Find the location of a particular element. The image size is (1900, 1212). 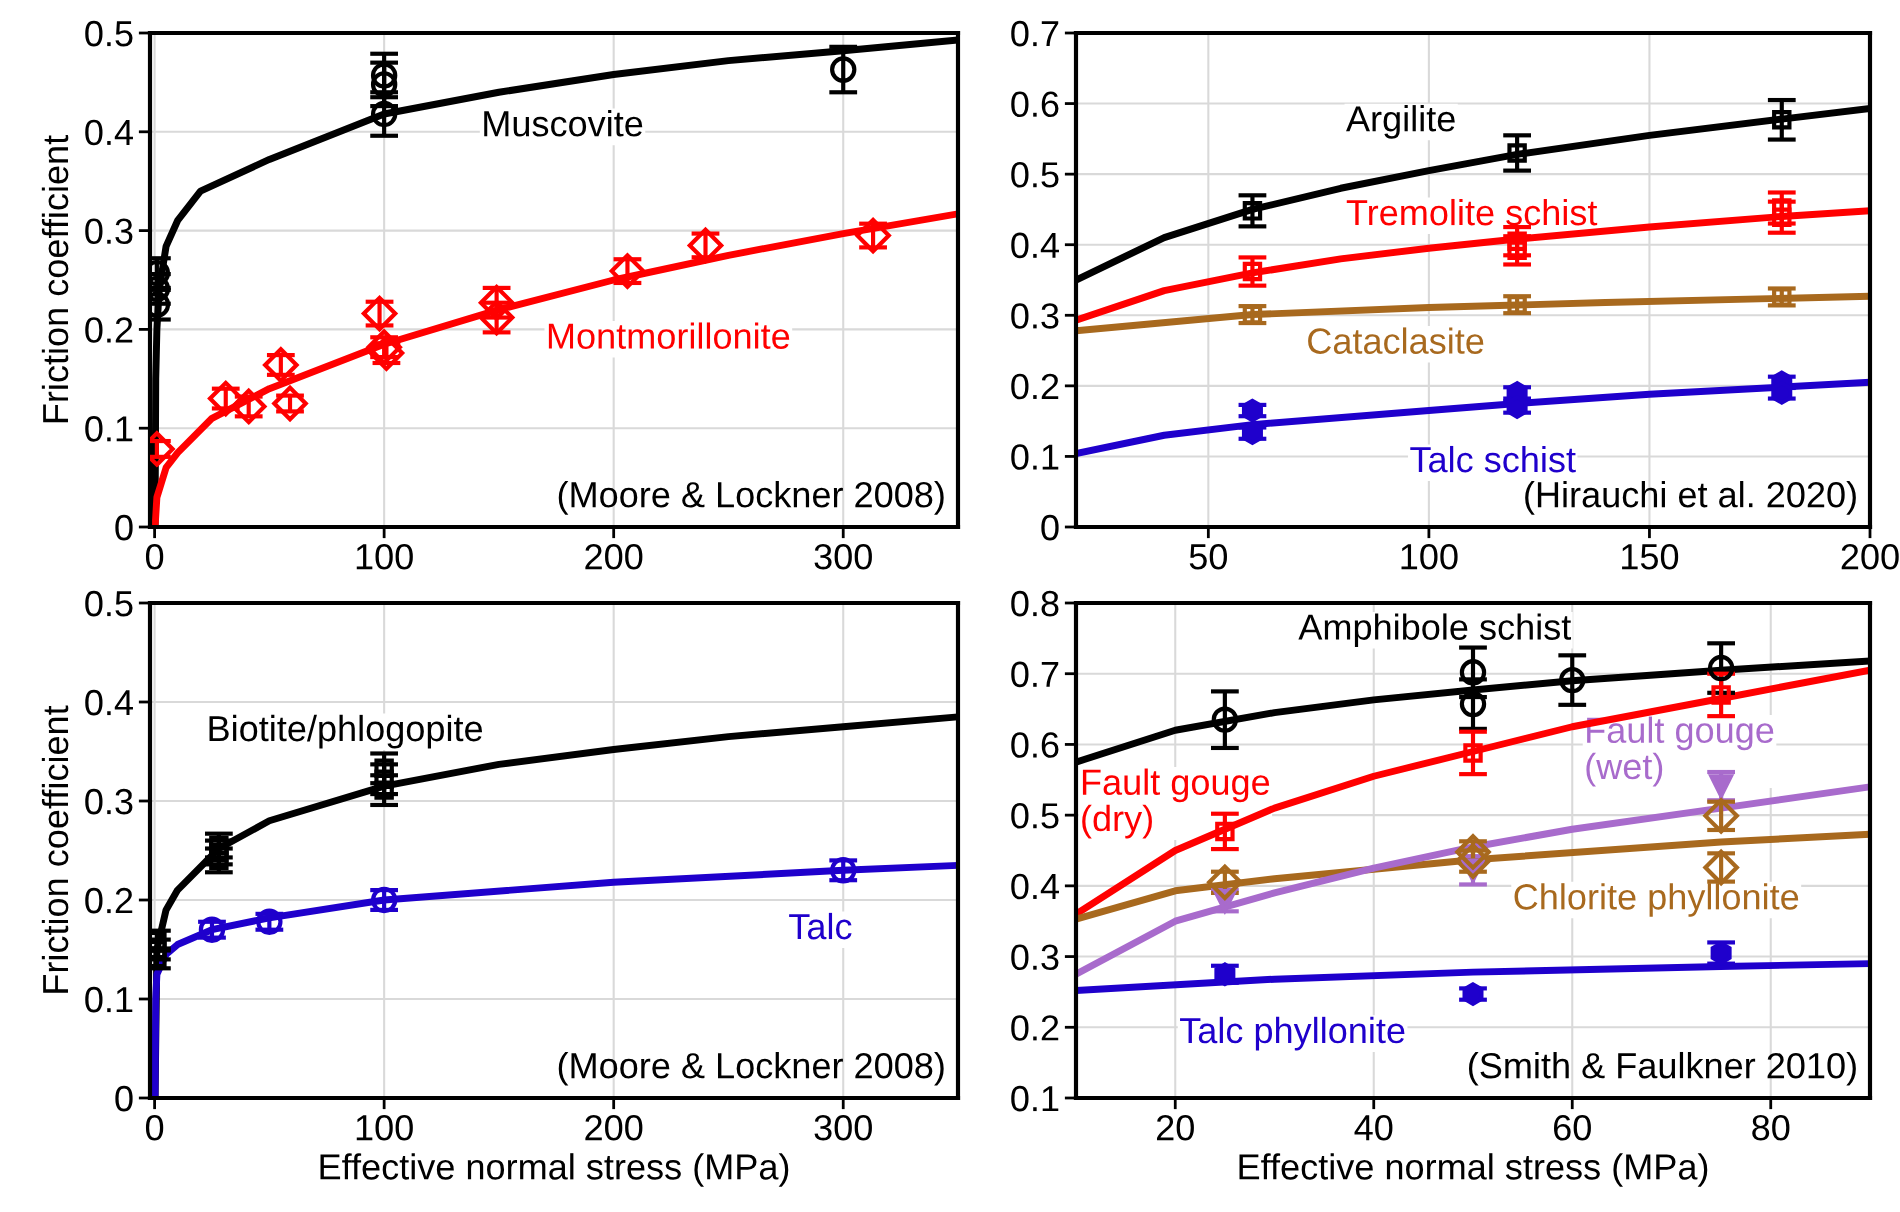

series-label: Tremolite schist is located at coordinates (1472, 212).